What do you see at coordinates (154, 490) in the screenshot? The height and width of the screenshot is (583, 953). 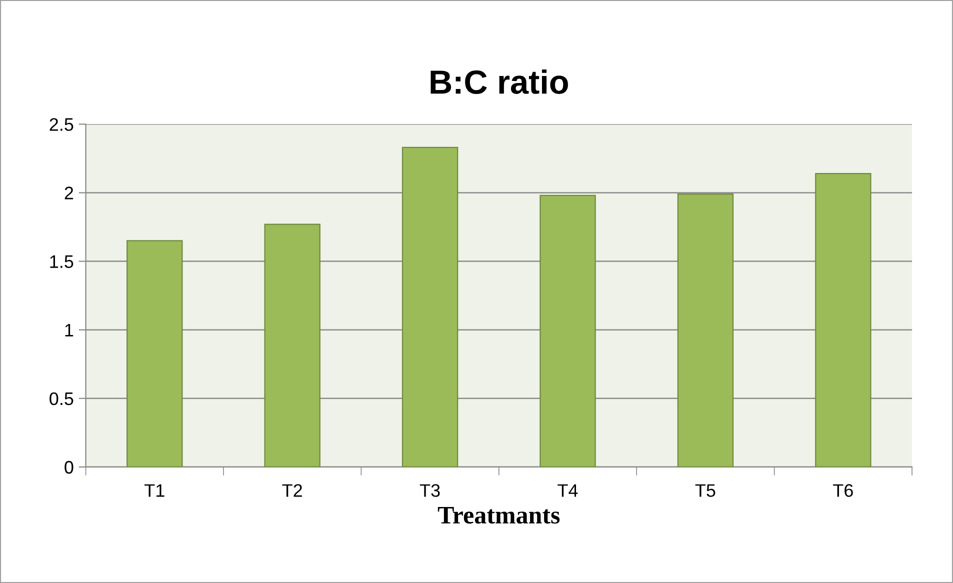 I see `x-tick-label: T1` at bounding box center [154, 490].